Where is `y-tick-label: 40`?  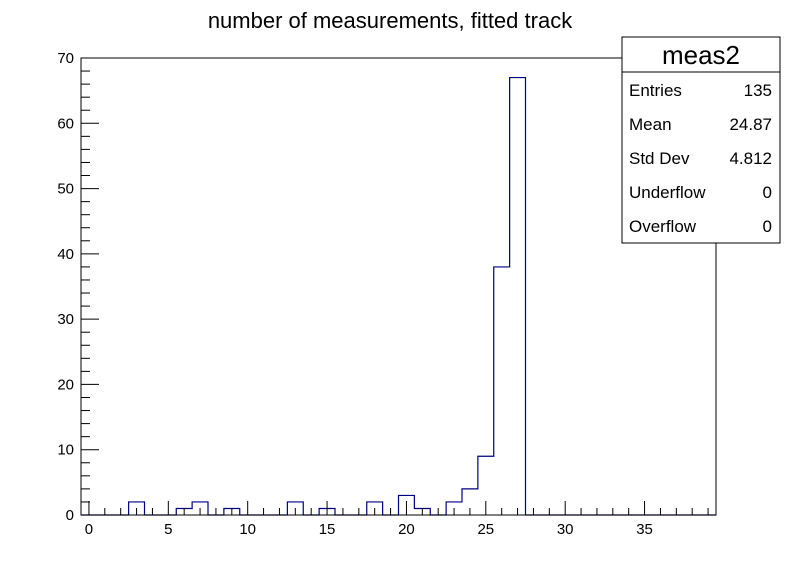 y-tick-label: 40 is located at coordinates (65, 254).